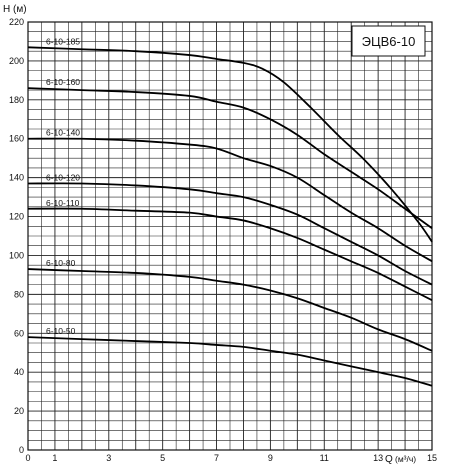  Describe the element at coordinates (108, 458) in the screenshot. I see `x-tick-label: 3` at that location.